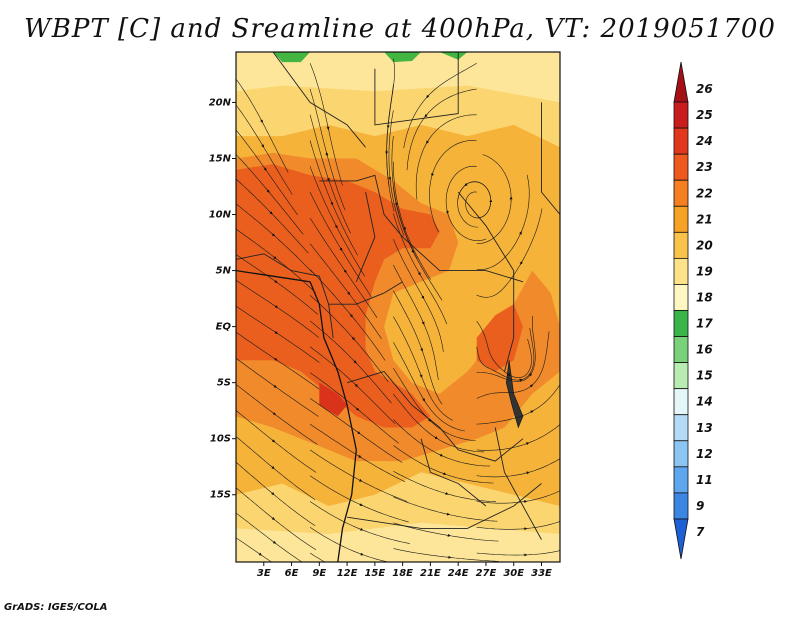  I want to click on colorbar-label-13: 13, so click(704, 428).